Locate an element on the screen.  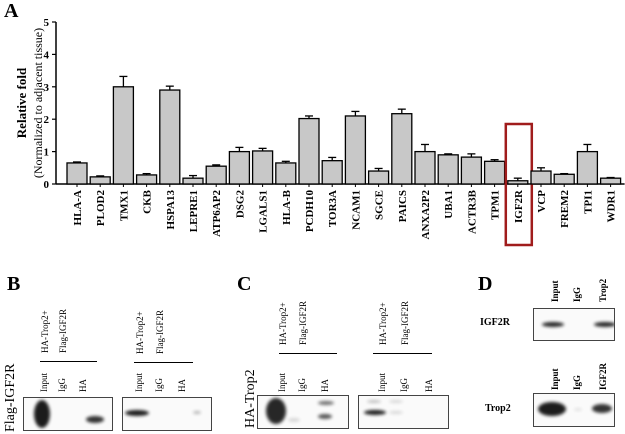
x-tick-label: IGF2R is located at coordinates (519, 206).